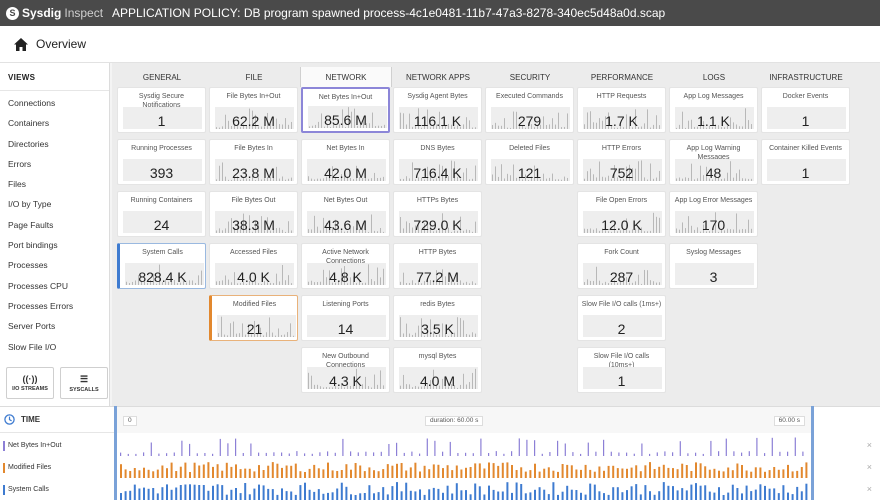  Describe the element at coordinates (28, 265) in the screenshot. I see `view-item-processes: Processes` at that location.